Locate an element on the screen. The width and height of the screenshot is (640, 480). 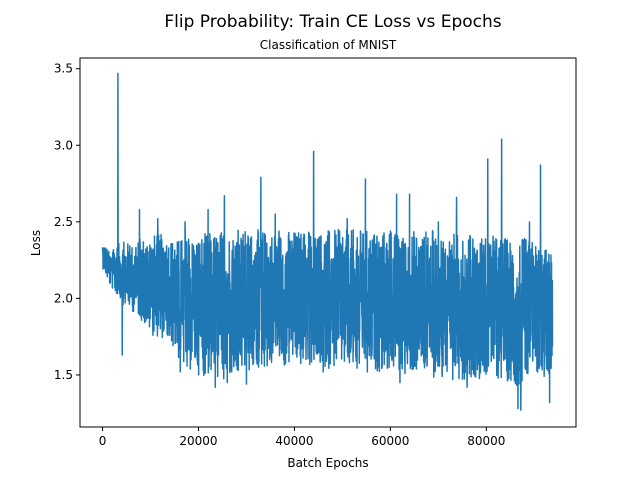
chart-subtitle: Classification of MNIST is located at coordinates (328, 45).